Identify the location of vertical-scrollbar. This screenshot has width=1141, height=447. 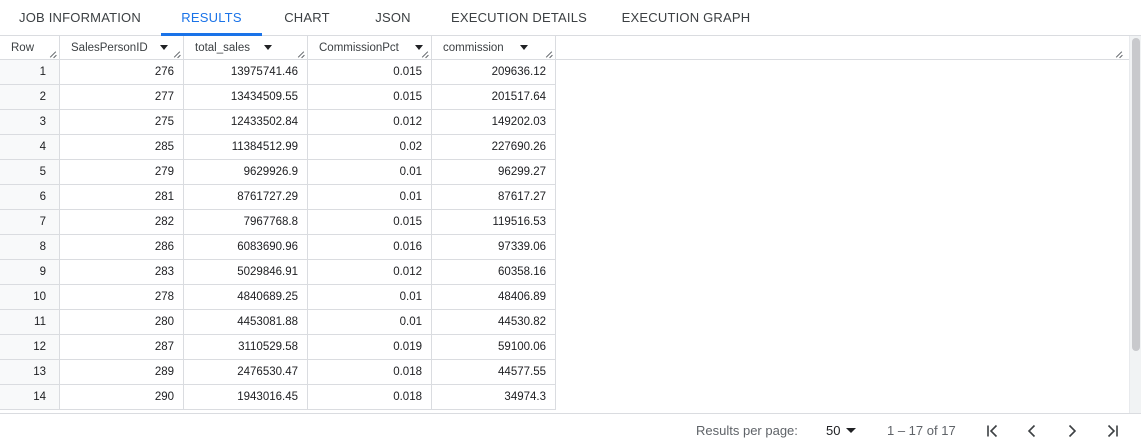
(1135, 224).